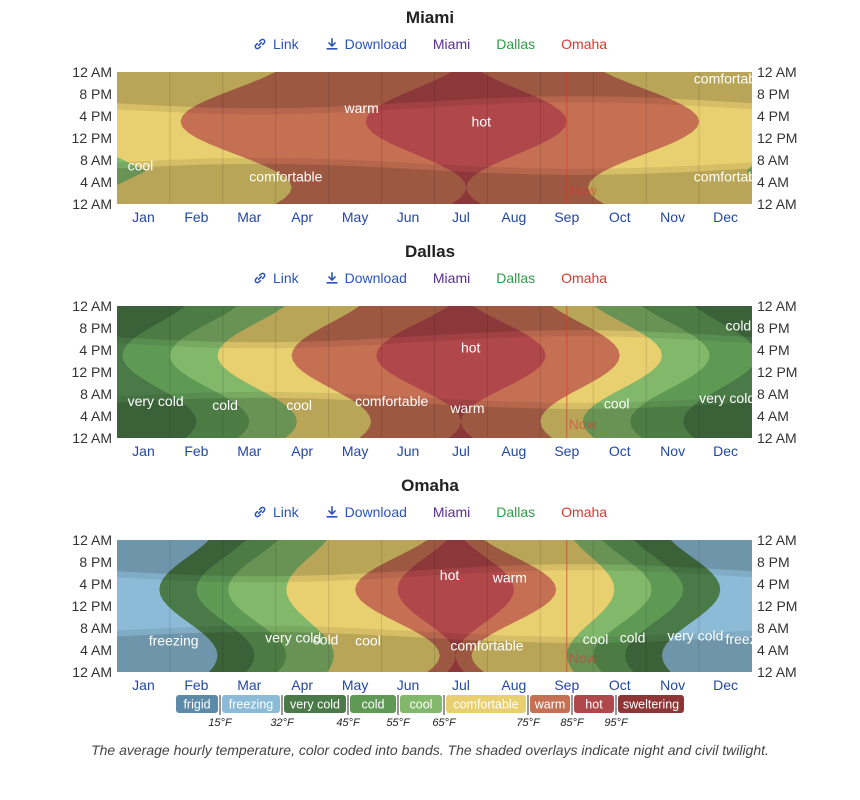 This screenshot has height=800, width=860. I want to click on x-tick-label: Oct, so click(620, 685).